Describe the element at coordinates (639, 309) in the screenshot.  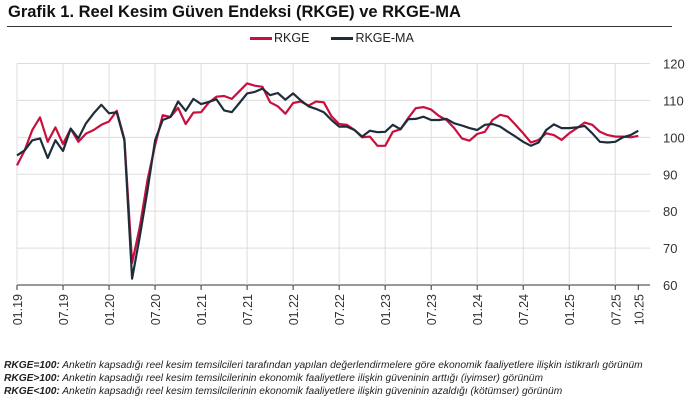
I see `x-tick-label: 10.25` at that location.